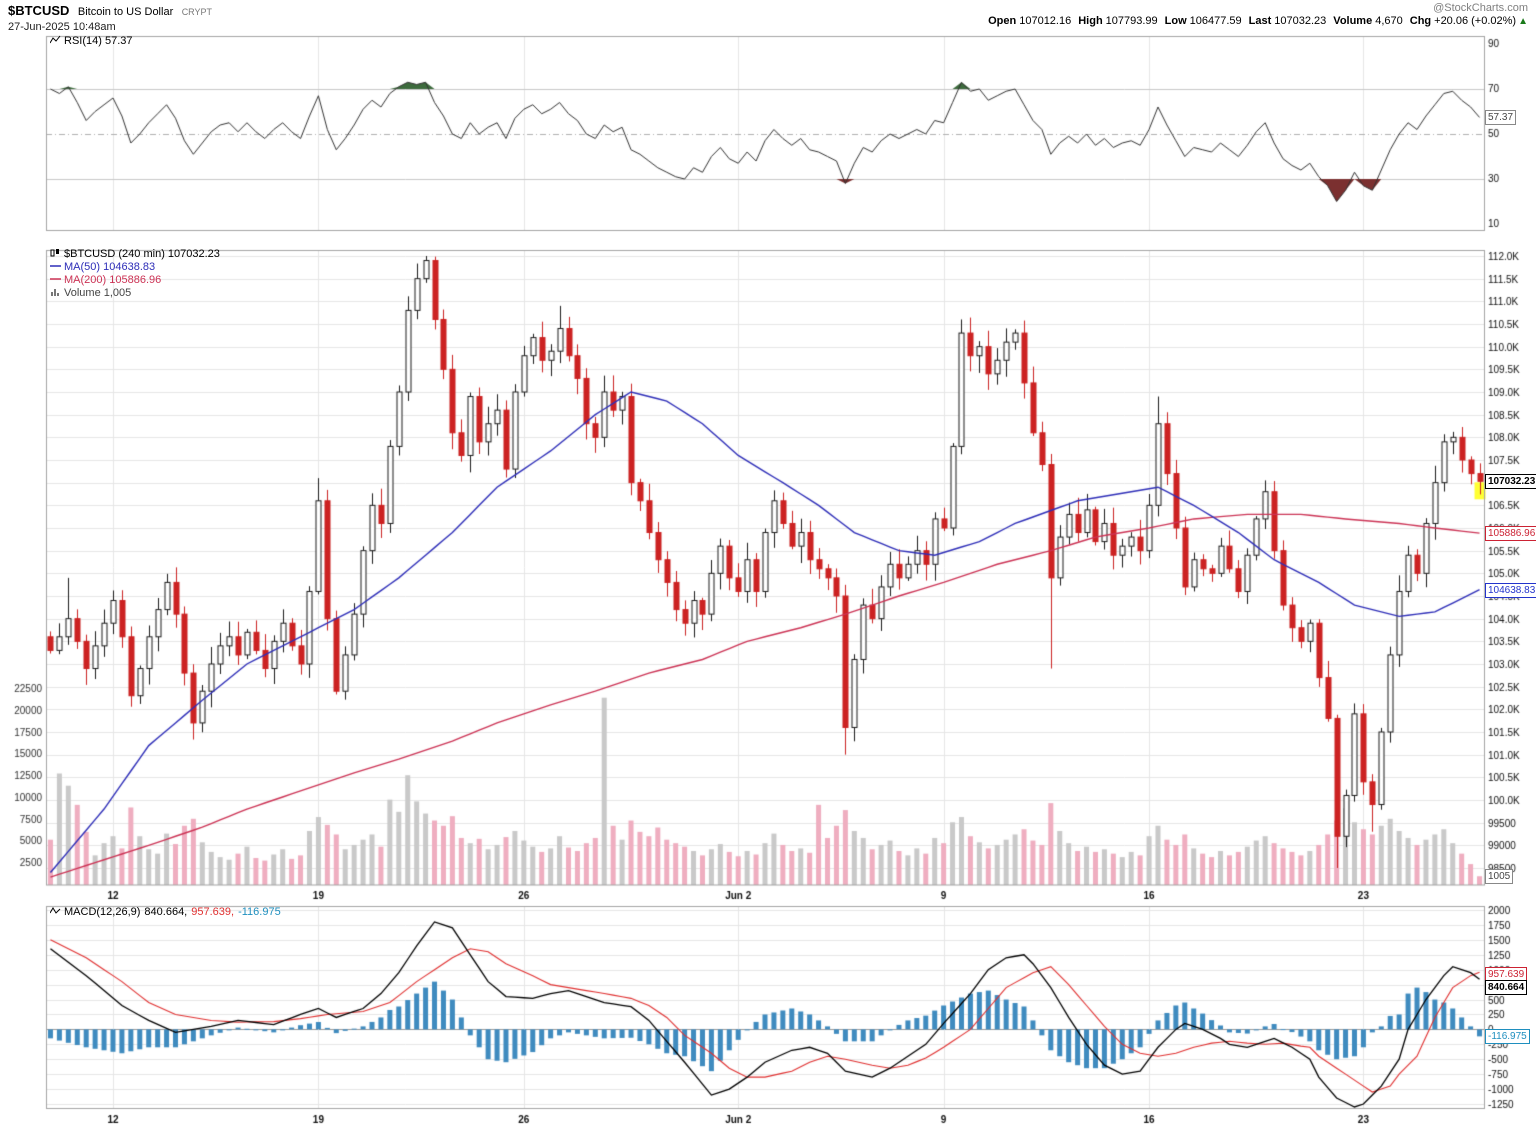  I want to click on candlestick-icon, so click(55, 253).